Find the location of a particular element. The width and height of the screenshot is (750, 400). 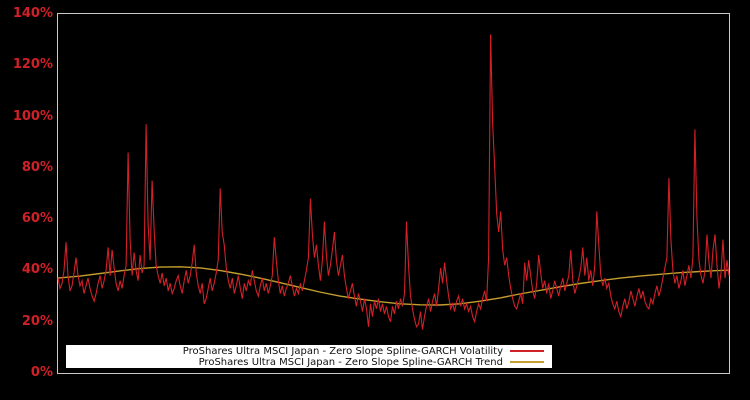

y-tick-label-0%: 0% is located at coordinates (41, 372).